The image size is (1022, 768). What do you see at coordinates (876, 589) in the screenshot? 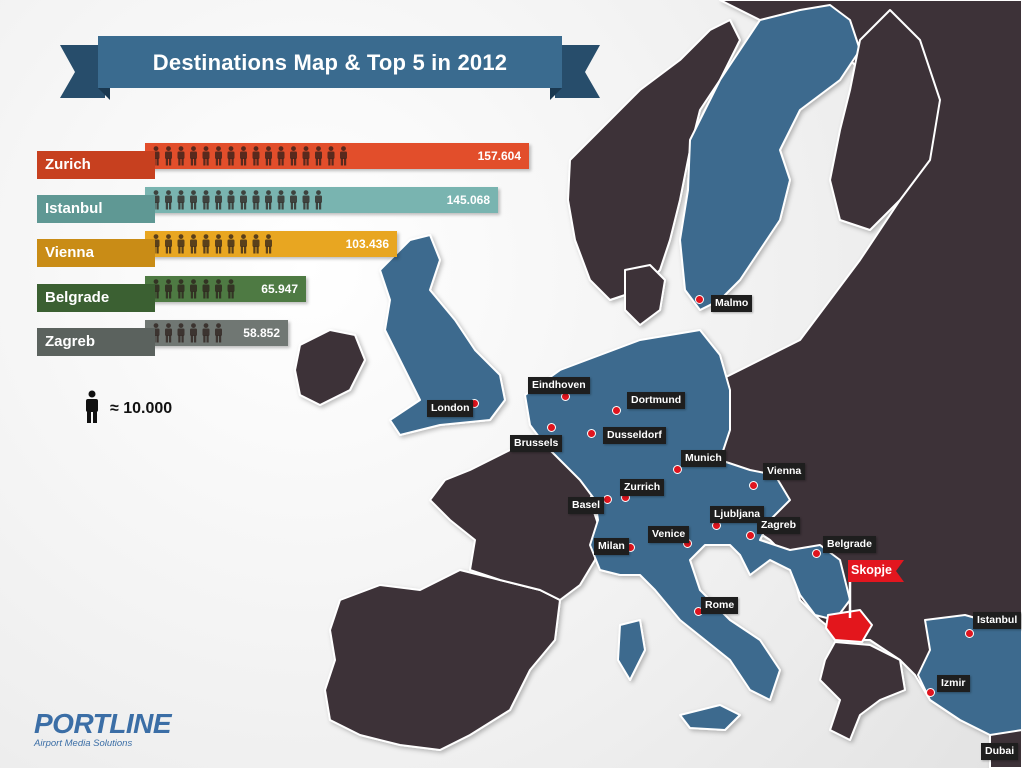
I see `flag-icon` at bounding box center [876, 589].